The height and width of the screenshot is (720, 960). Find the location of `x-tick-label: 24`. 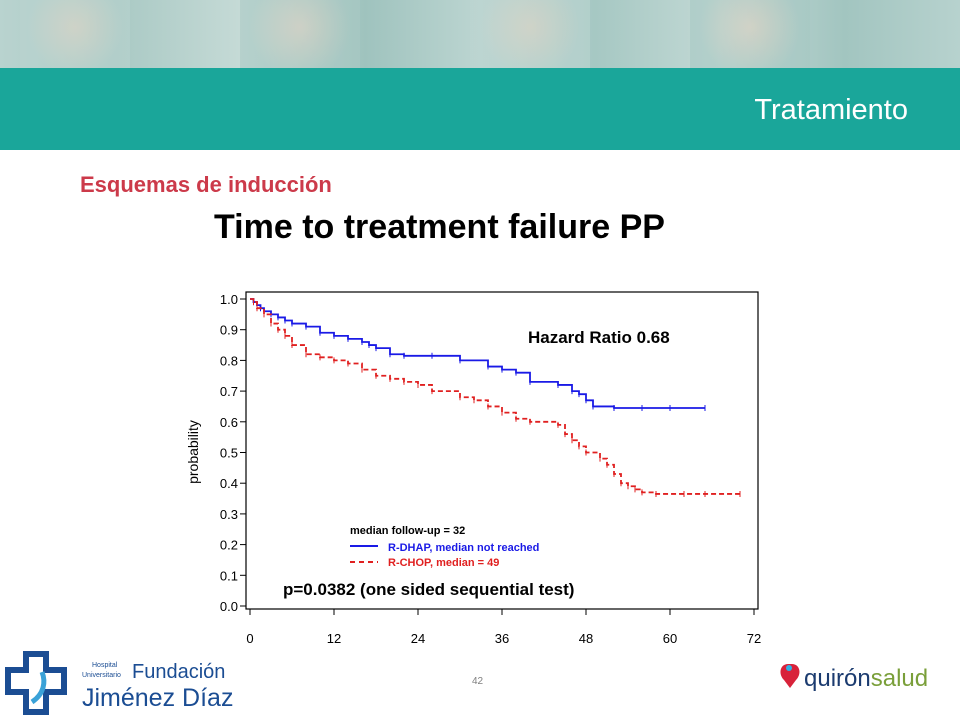

x-tick-label: 24 is located at coordinates (418, 638).